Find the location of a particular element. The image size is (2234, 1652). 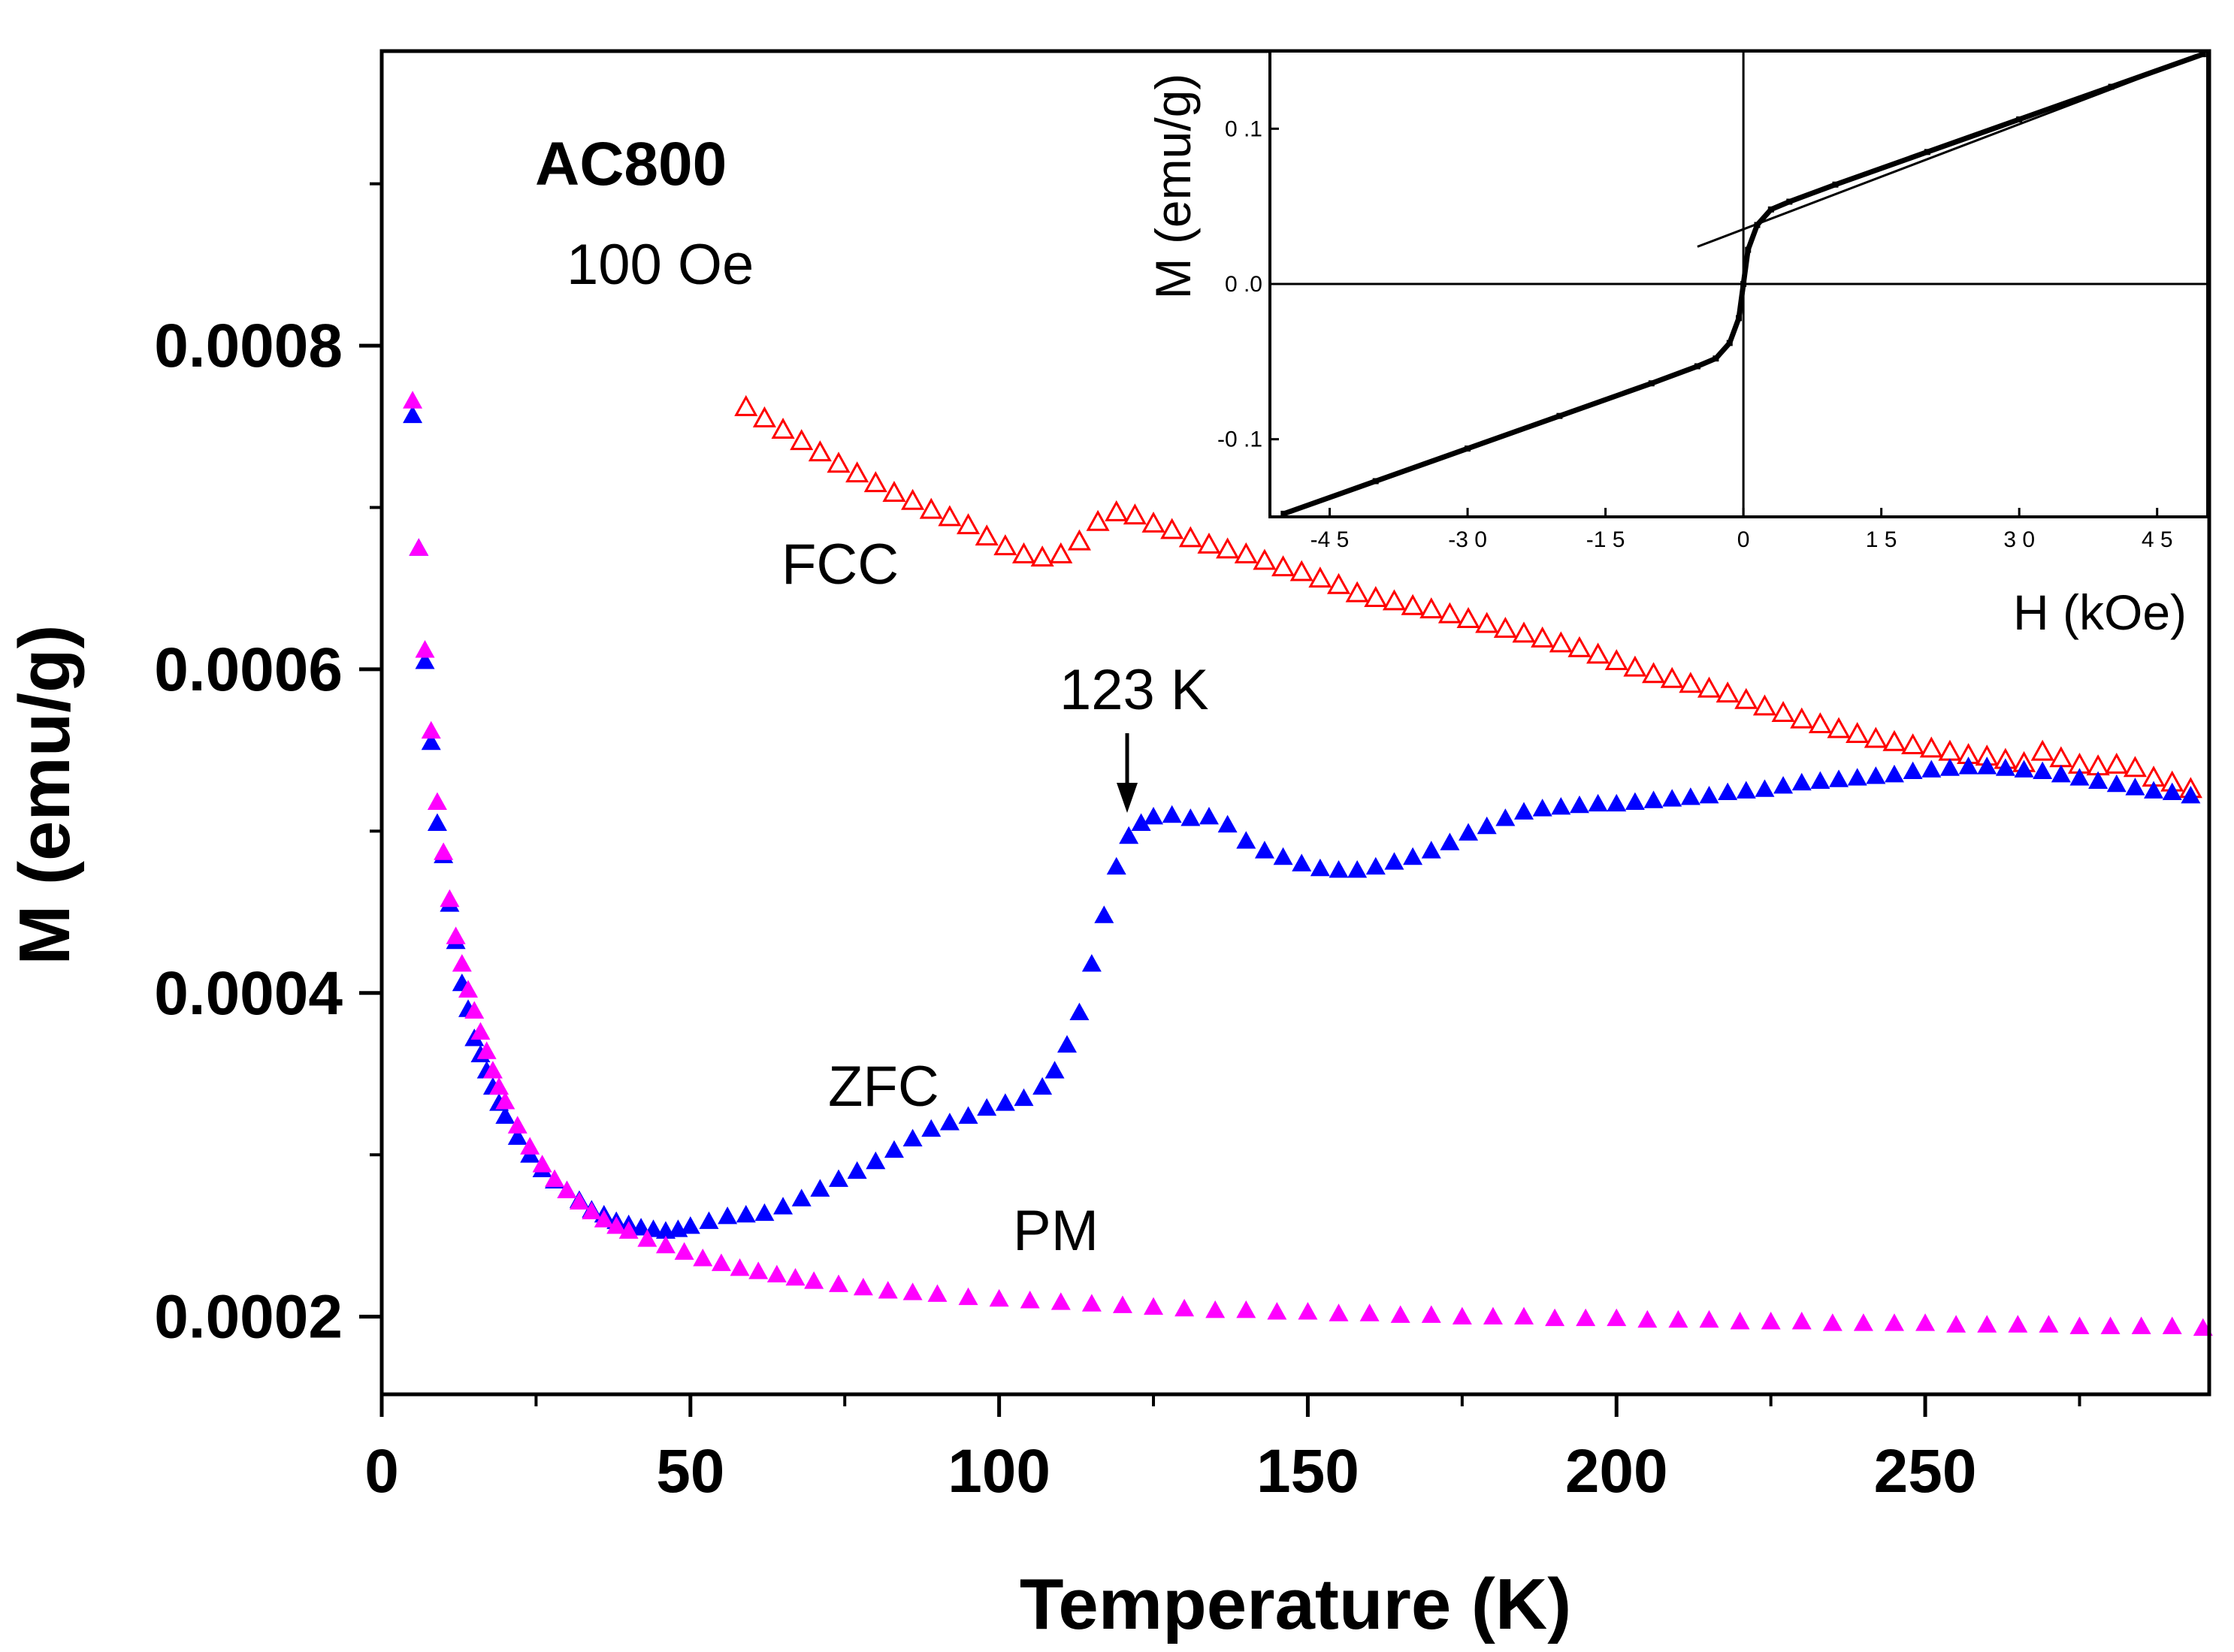

x-tick-label: 0 is located at coordinates (381, 1471).